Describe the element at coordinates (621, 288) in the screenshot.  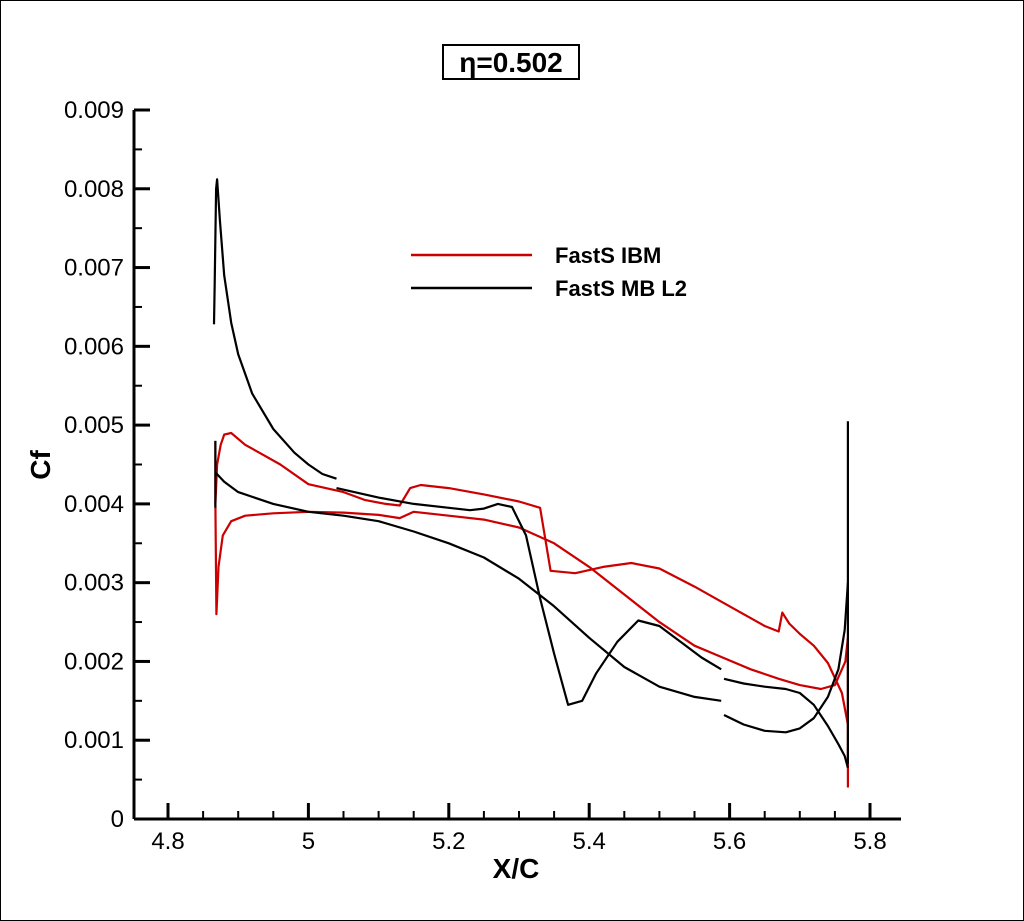
I see `legend-label: FastS MB L2` at that location.